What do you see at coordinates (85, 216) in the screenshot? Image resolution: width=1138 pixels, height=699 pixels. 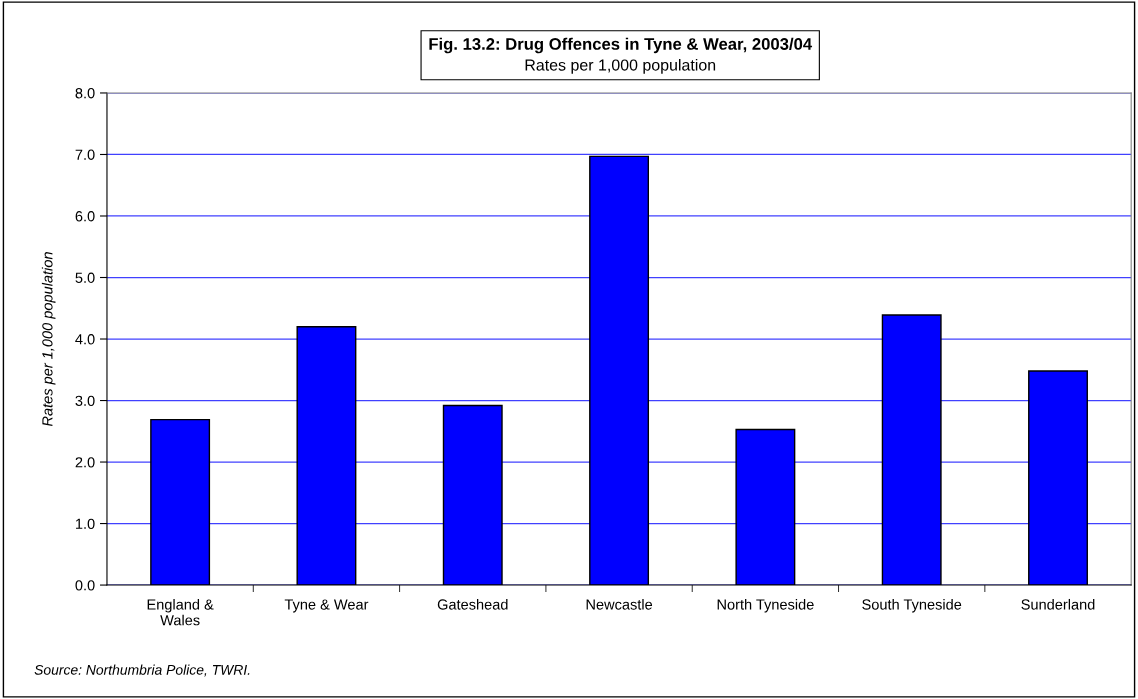 I see `y-tick-label: 6.0` at bounding box center [85, 216].